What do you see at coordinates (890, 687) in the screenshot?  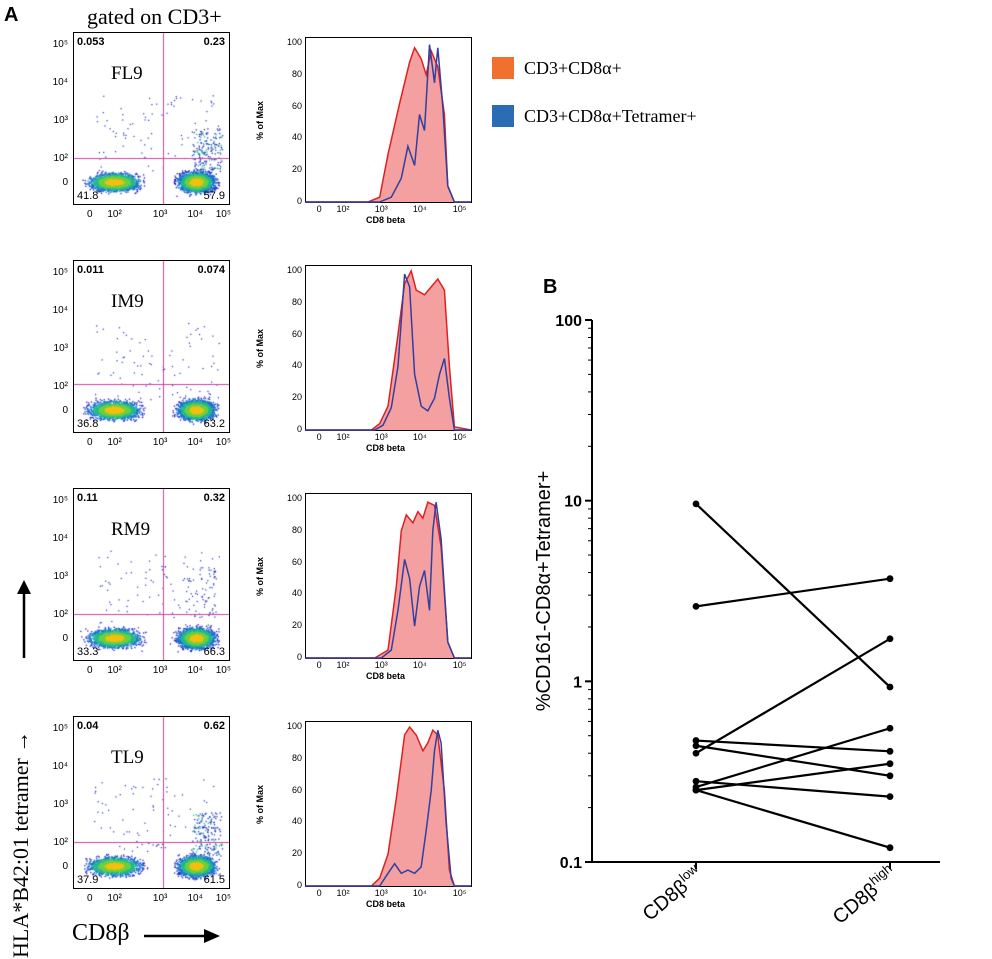 I see `point-s1-high` at bounding box center [890, 687].